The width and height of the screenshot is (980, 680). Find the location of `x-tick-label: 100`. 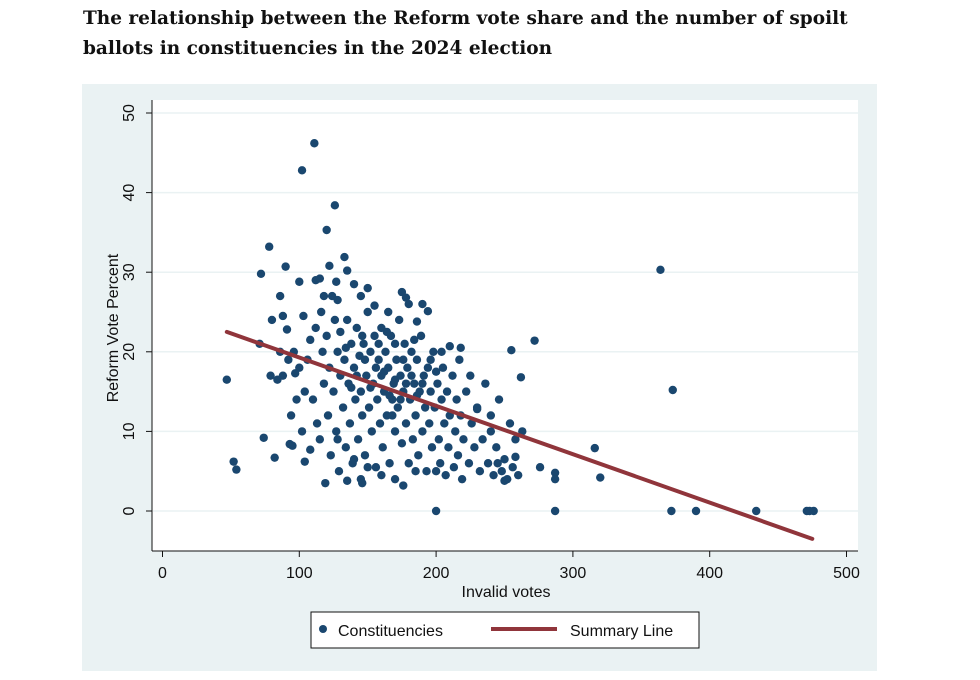

x-tick-label: 100 is located at coordinates (299, 573).